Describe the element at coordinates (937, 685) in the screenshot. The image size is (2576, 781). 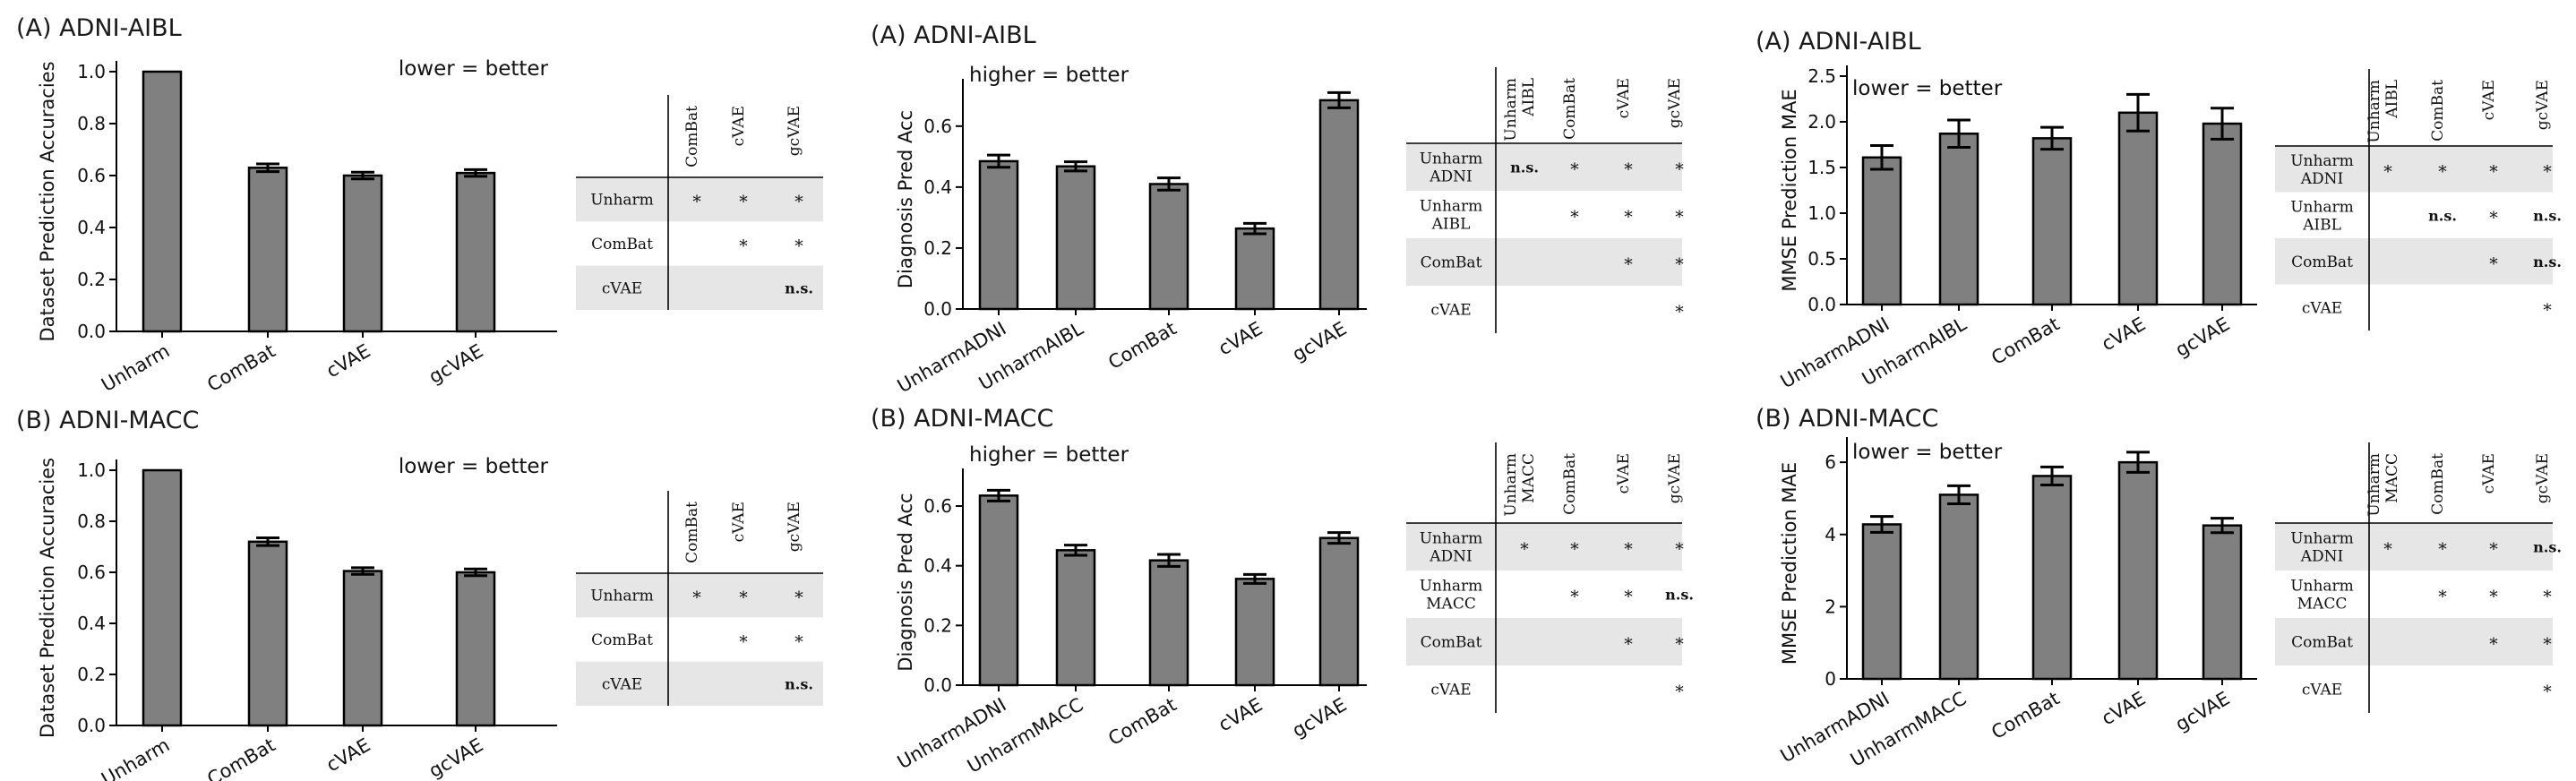
I see `y-tick-label: 0.0` at that location.